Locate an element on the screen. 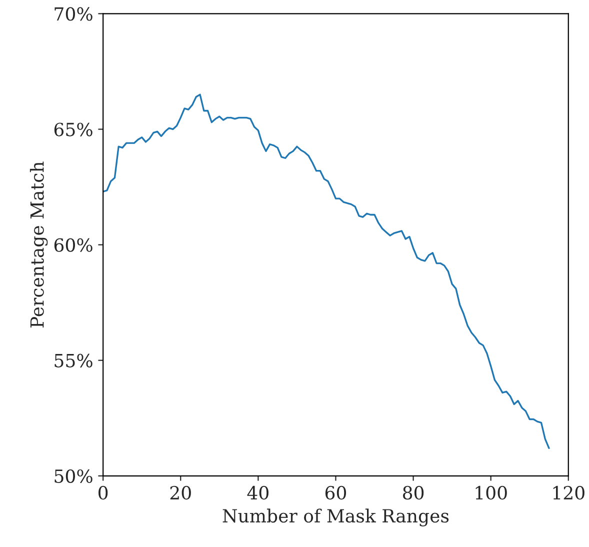  y-tick-label: 65% is located at coordinates (73, 129).